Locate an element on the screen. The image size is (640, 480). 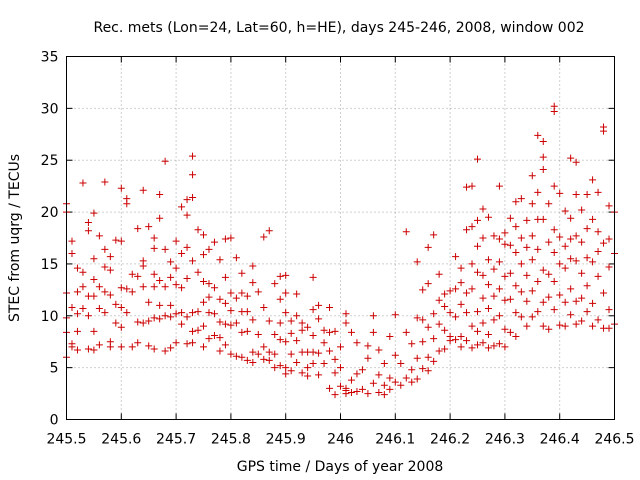
y-tick-label: 5 is located at coordinates (54, 369).